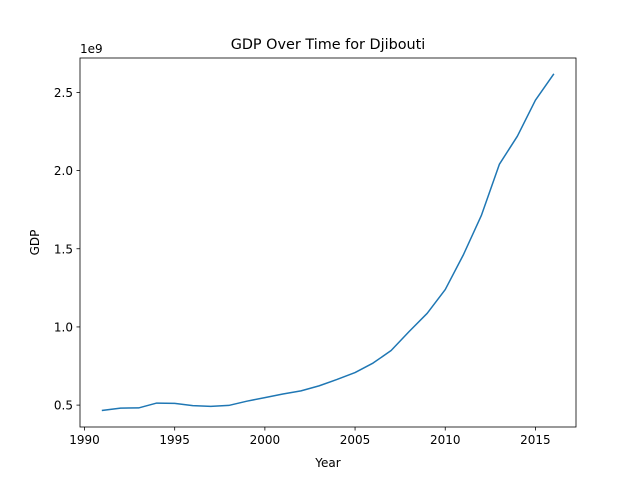  Describe the element at coordinates (265, 440) in the screenshot. I see `x-tick-label: 2000` at that location.